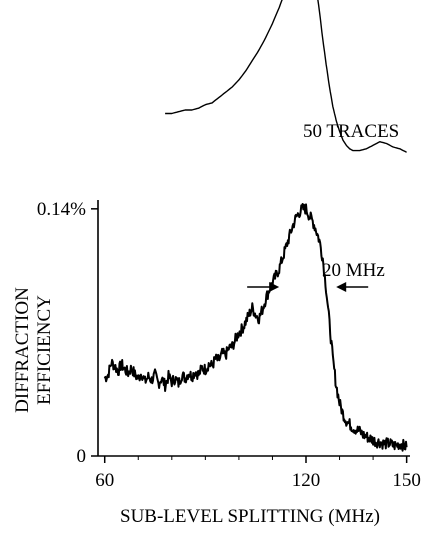  I want to click on y-tick-label-max: 0.14%, so click(61, 209).